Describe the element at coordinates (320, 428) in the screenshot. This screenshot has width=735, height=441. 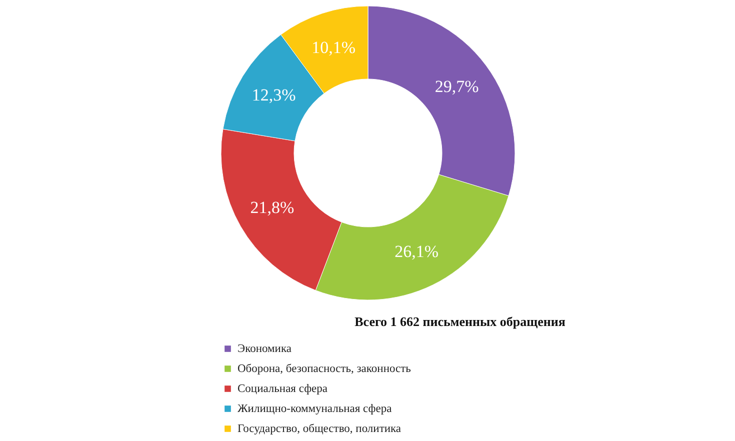
I see `legend-label: Государство, общество, политика` at that location.